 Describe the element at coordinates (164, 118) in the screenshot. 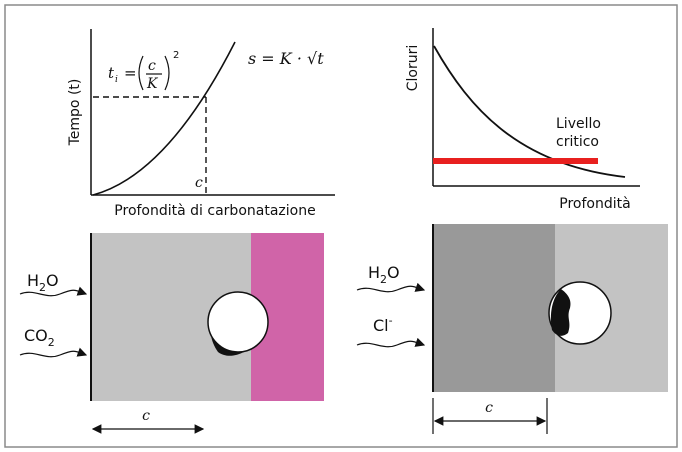

I see `carbonation-curve` at that location.